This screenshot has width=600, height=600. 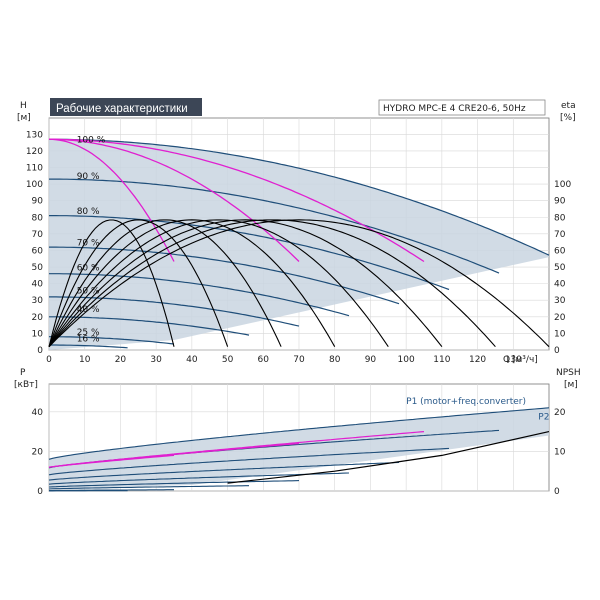 I want to click on y-tick-label: 100, so click(x=34, y=185).